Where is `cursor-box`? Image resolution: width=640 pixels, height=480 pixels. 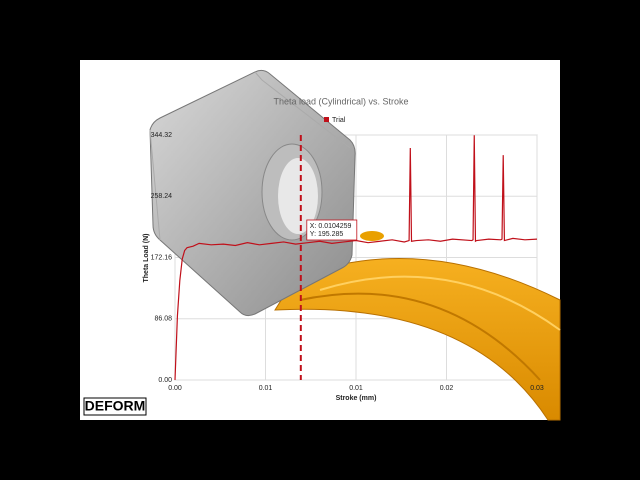
cursor-box is located at coordinates (332, 230).